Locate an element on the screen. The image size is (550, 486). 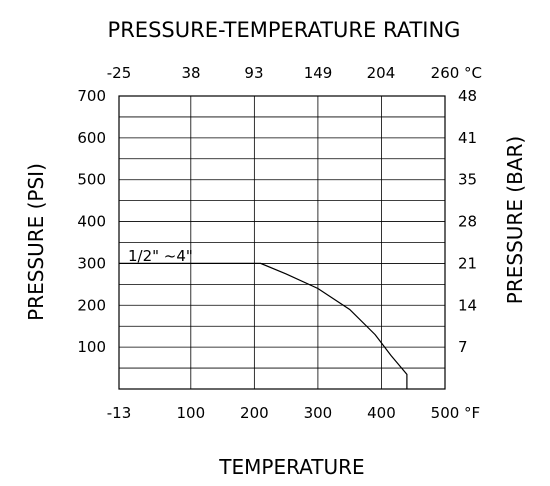
y-tick-label-psi: 200 is located at coordinates (91, 305).